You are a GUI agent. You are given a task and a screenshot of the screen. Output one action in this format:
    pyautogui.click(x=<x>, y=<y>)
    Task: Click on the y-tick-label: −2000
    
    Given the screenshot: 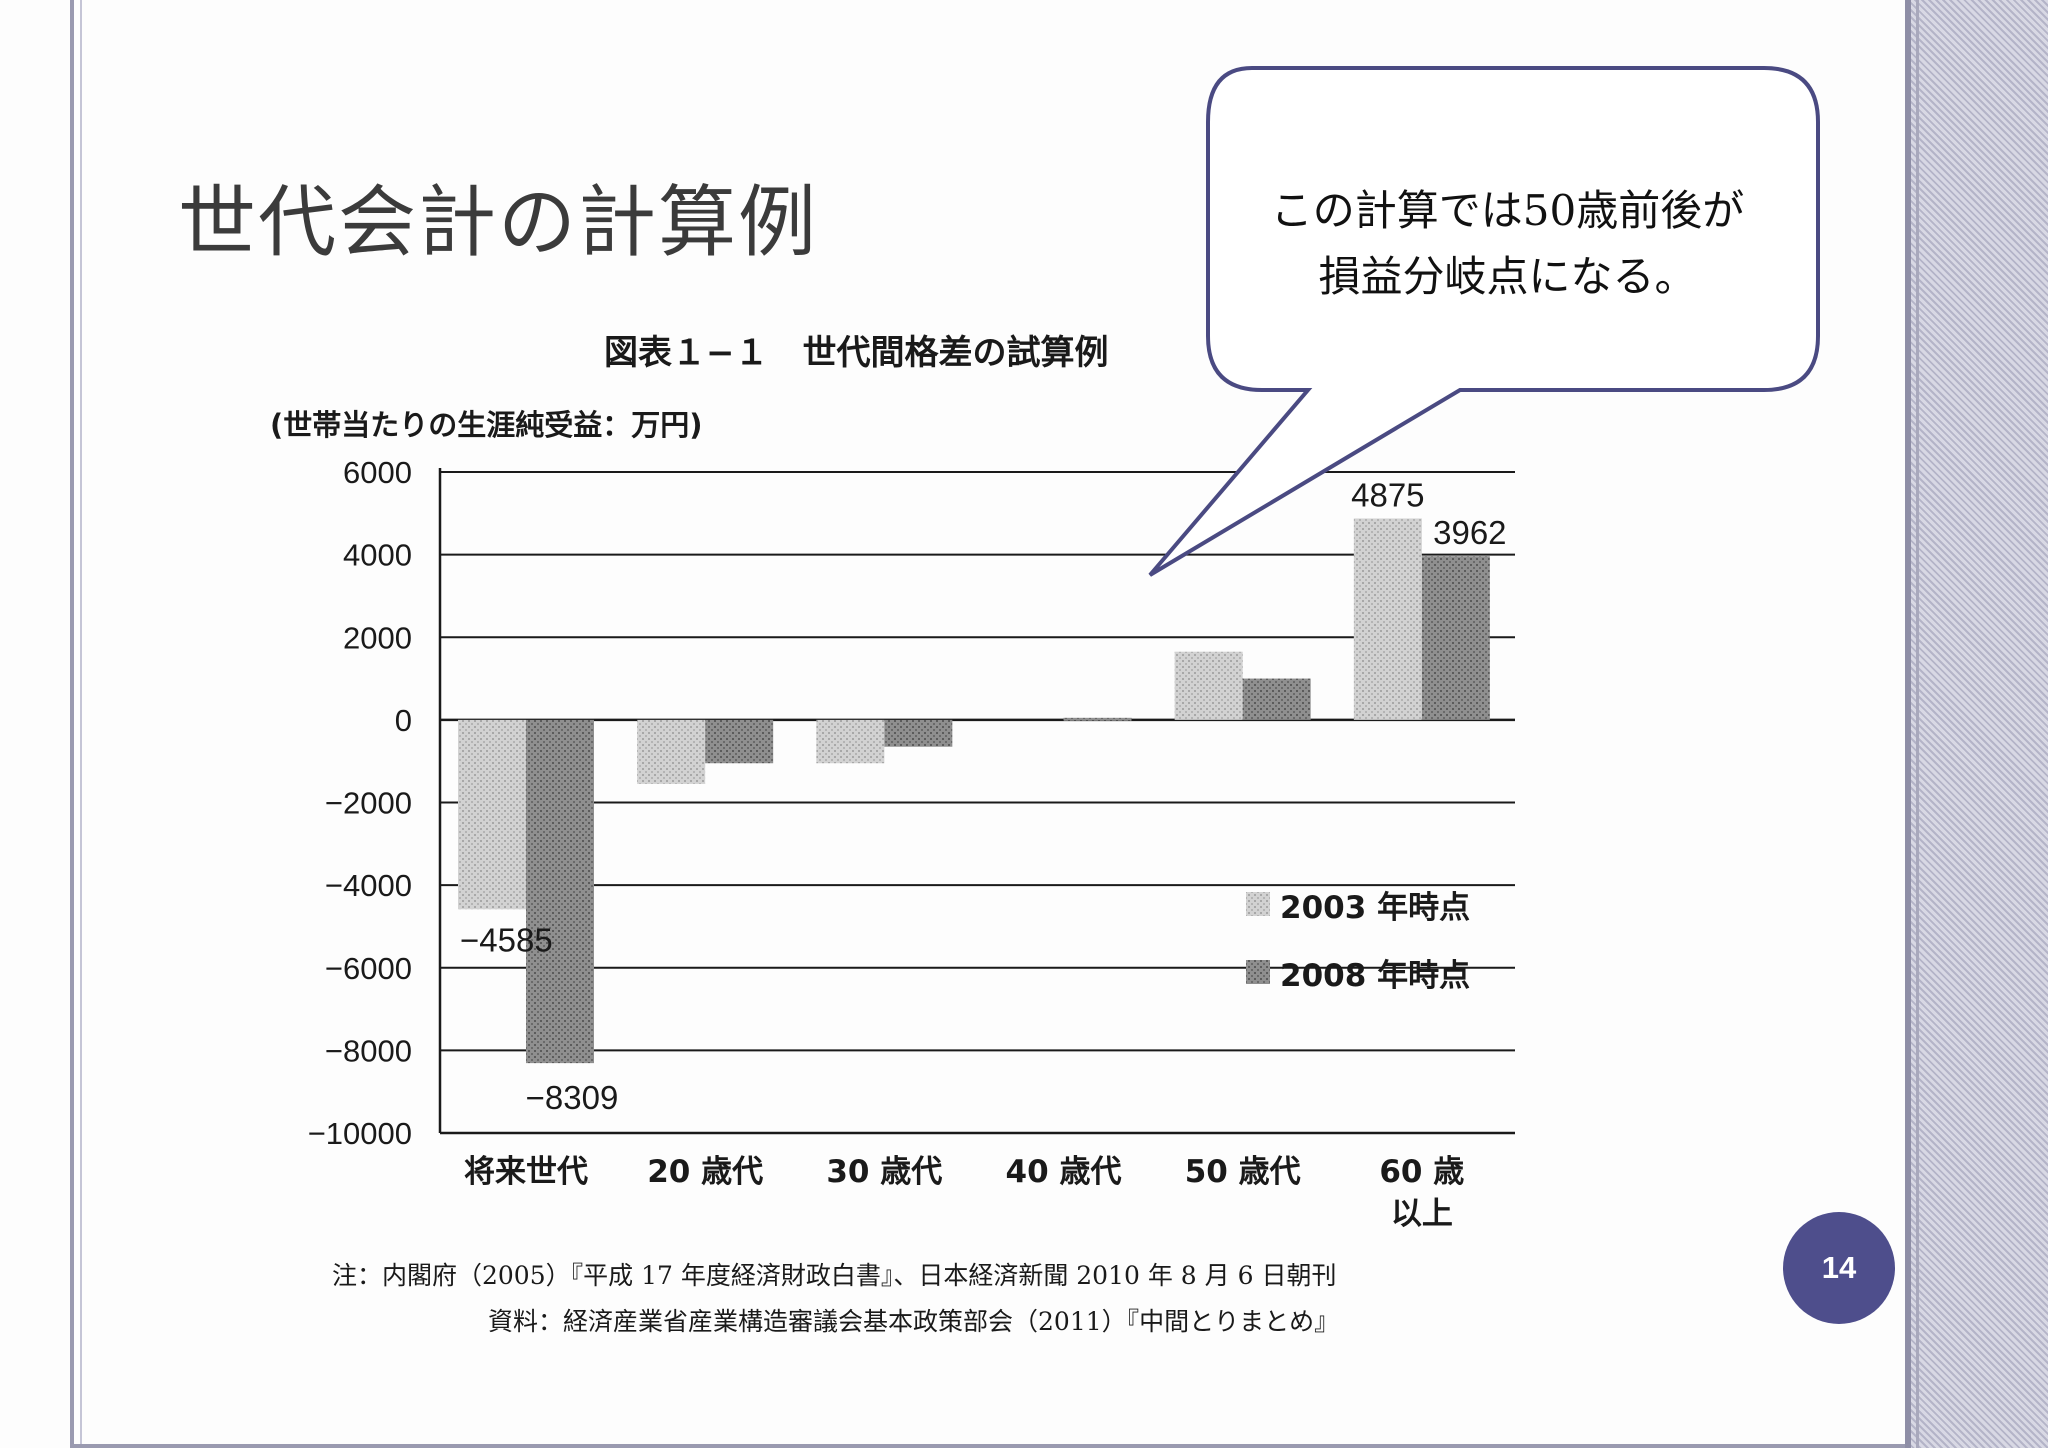 What is the action you would take?
    pyautogui.click(x=368, y=803)
    